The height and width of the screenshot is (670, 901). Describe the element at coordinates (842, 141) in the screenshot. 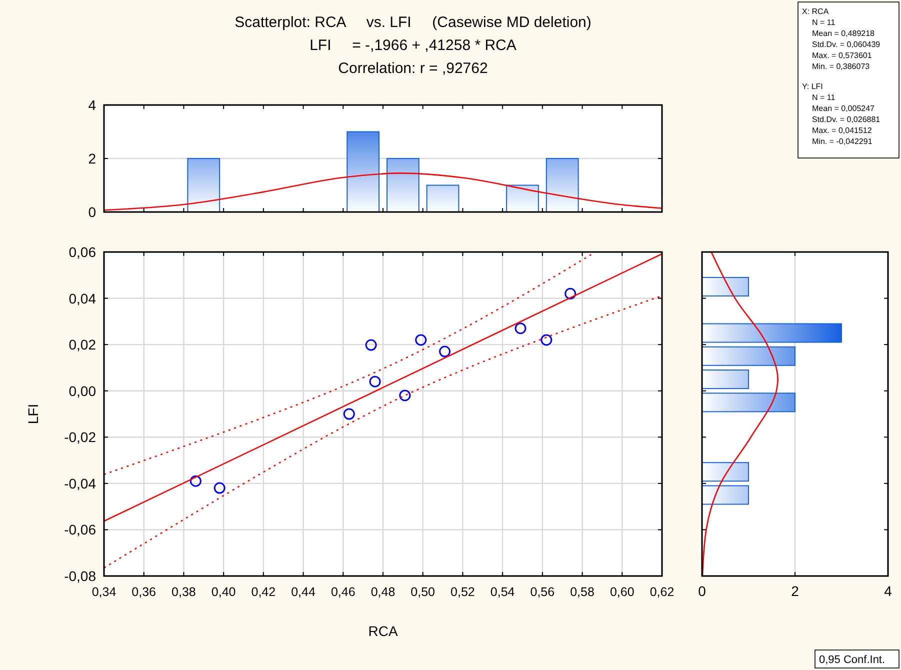

I see `text: Min. = -0,042291` at that location.